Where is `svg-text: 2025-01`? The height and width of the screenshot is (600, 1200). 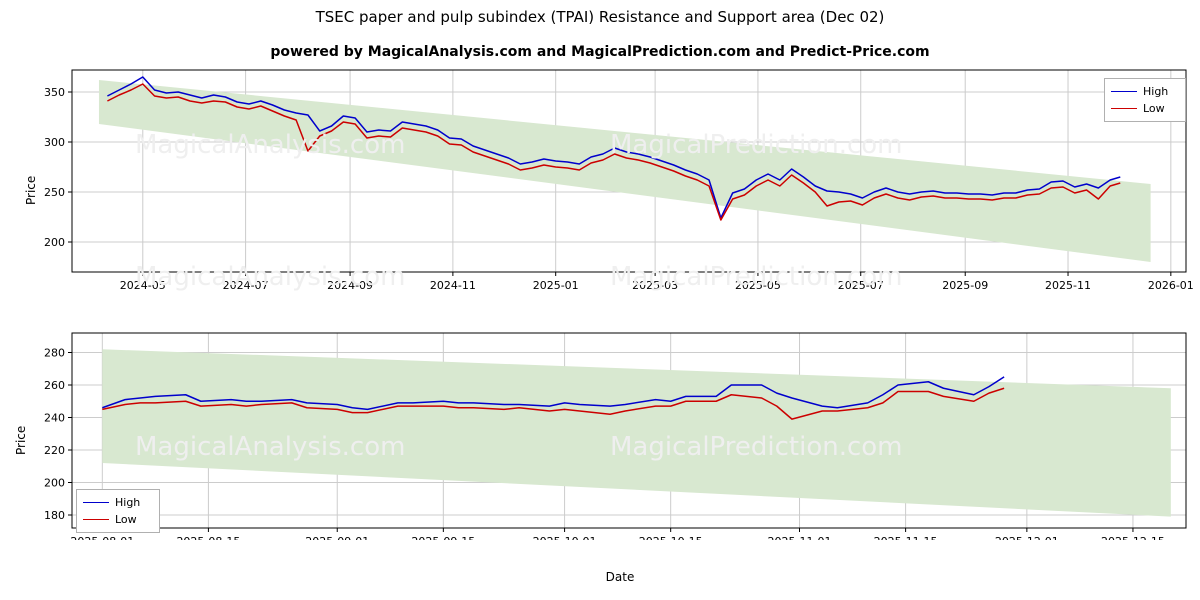
svg-text: 2025-01 is located at coordinates (556, 285).